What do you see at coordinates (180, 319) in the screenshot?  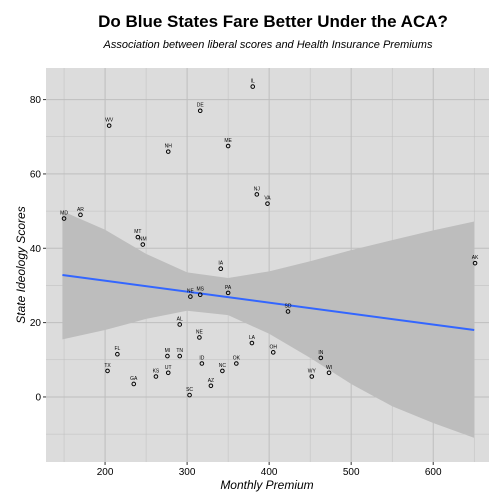 I see `point-label: AL` at bounding box center [180, 319].